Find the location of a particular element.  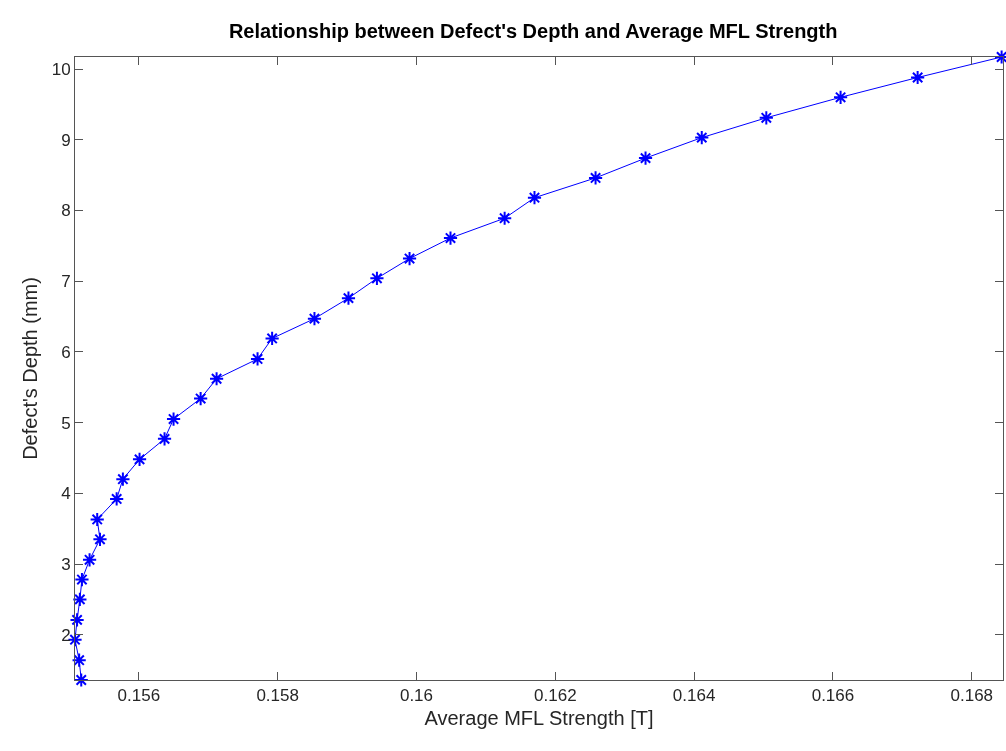

x-tick-label: 0.164 is located at coordinates (694, 696).